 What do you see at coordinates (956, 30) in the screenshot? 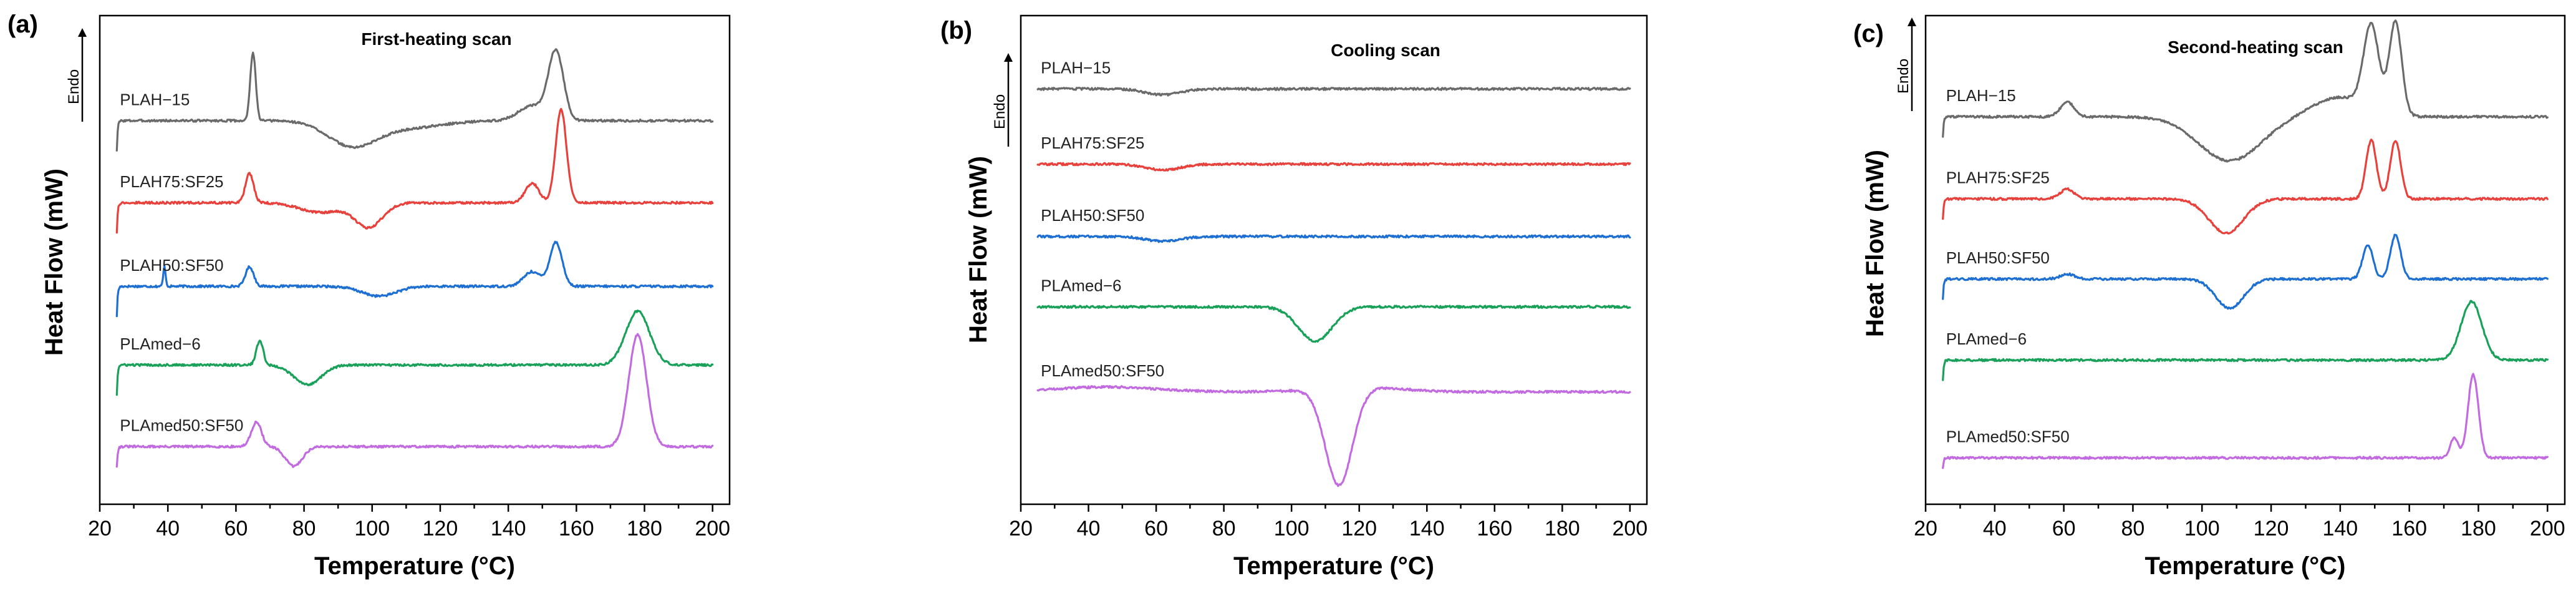
I see `panel-letter: (b)` at bounding box center [956, 30].